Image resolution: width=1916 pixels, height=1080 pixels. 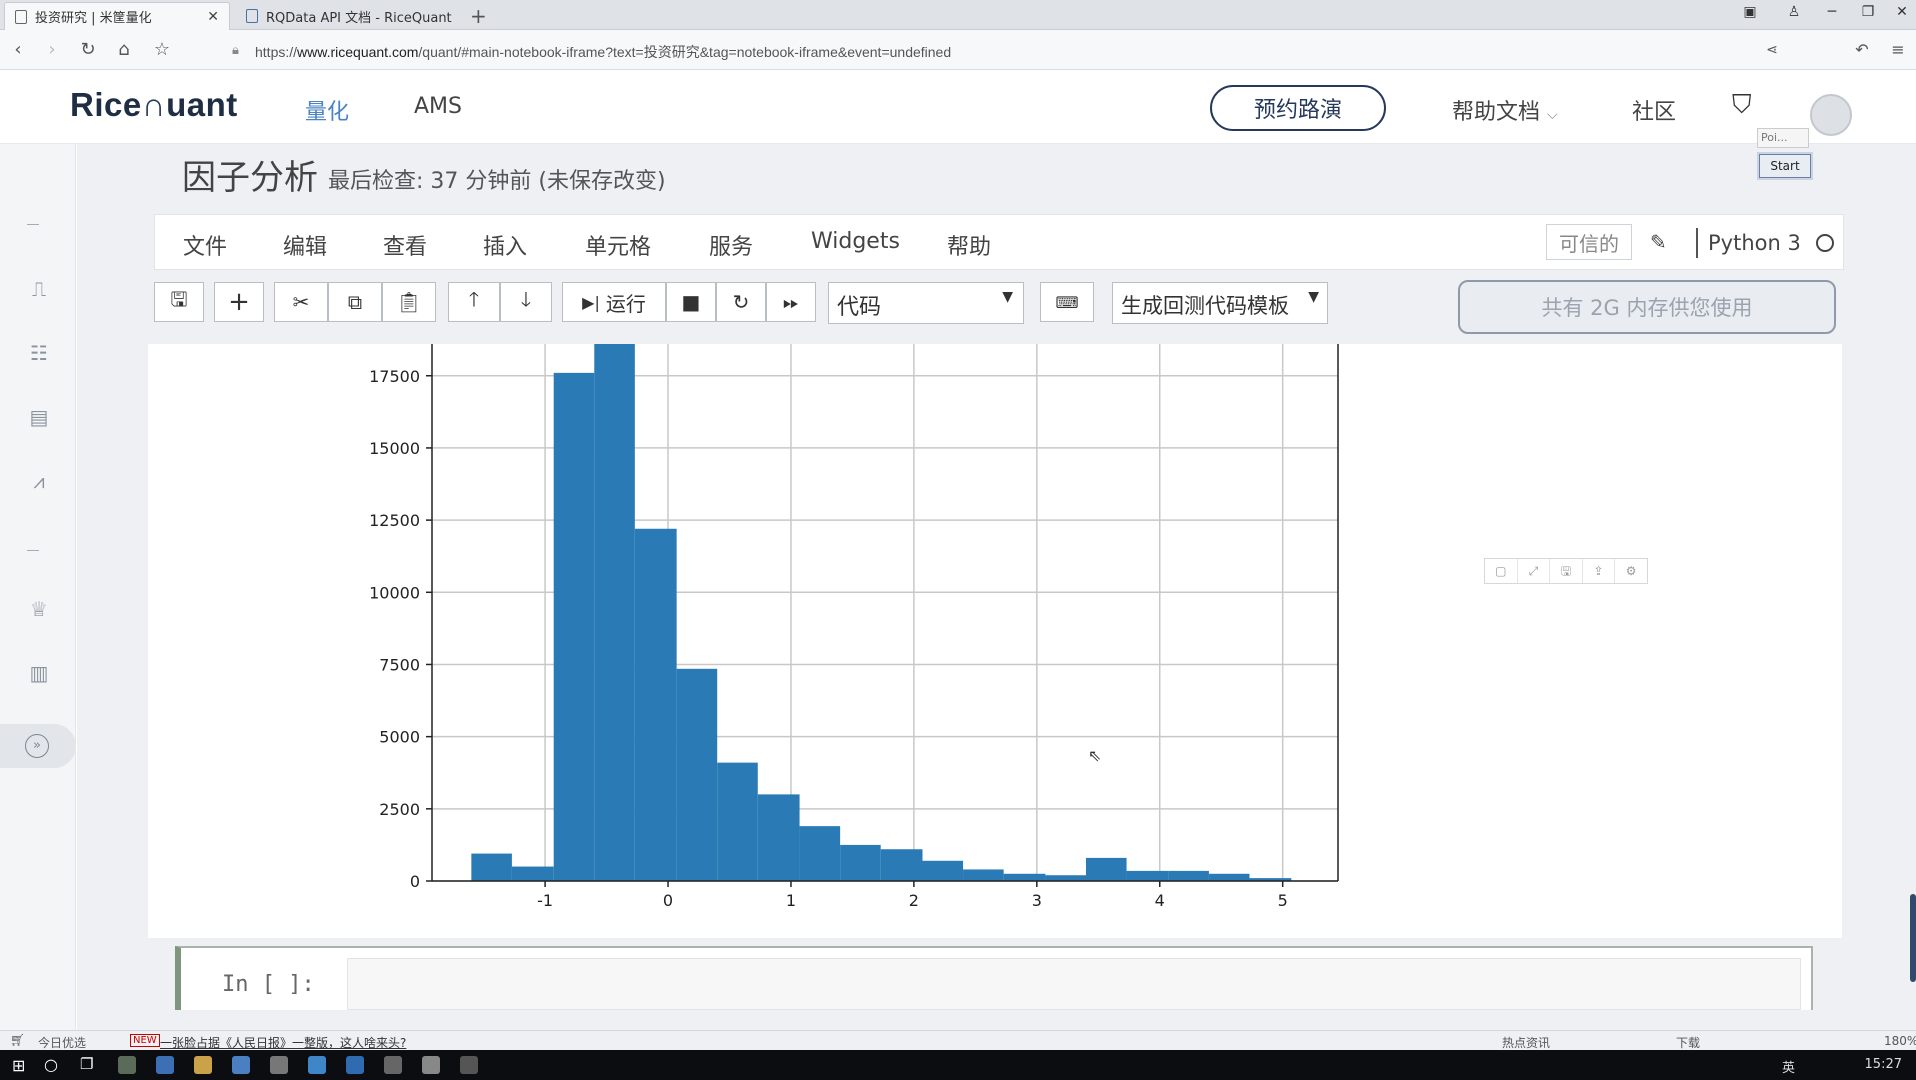 I want to click on avatar, so click(x=1831, y=115).